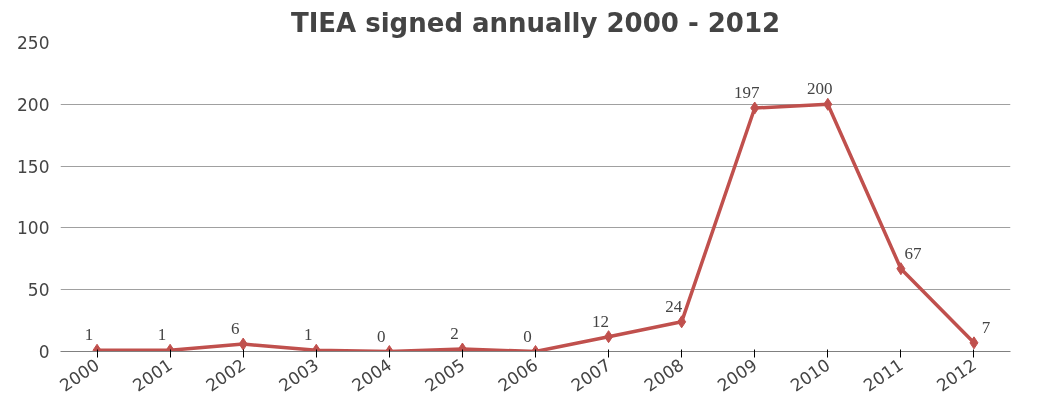 This screenshot has height=407, width=1055. I want to click on data-label: 12, so click(601, 321).